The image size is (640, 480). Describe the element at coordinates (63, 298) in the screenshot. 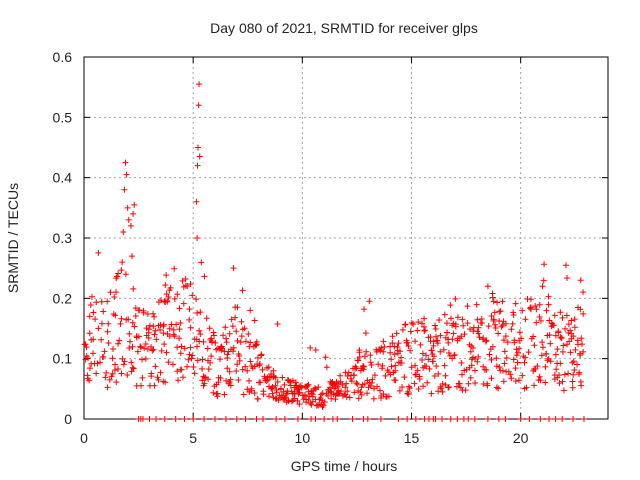

I see `y-tick-label: 0.2` at that location.